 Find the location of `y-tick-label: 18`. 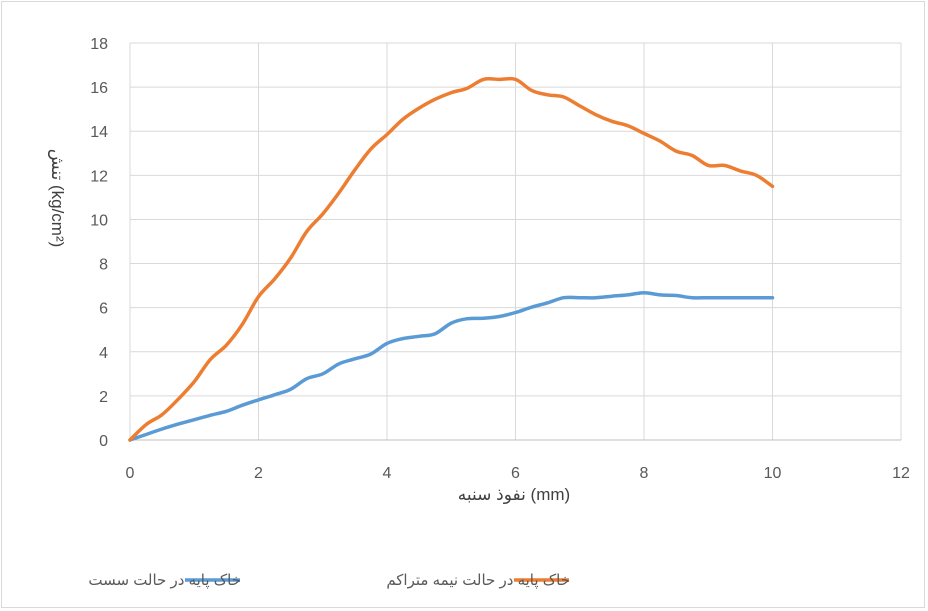

y-tick-label: 18 is located at coordinates (99, 44).